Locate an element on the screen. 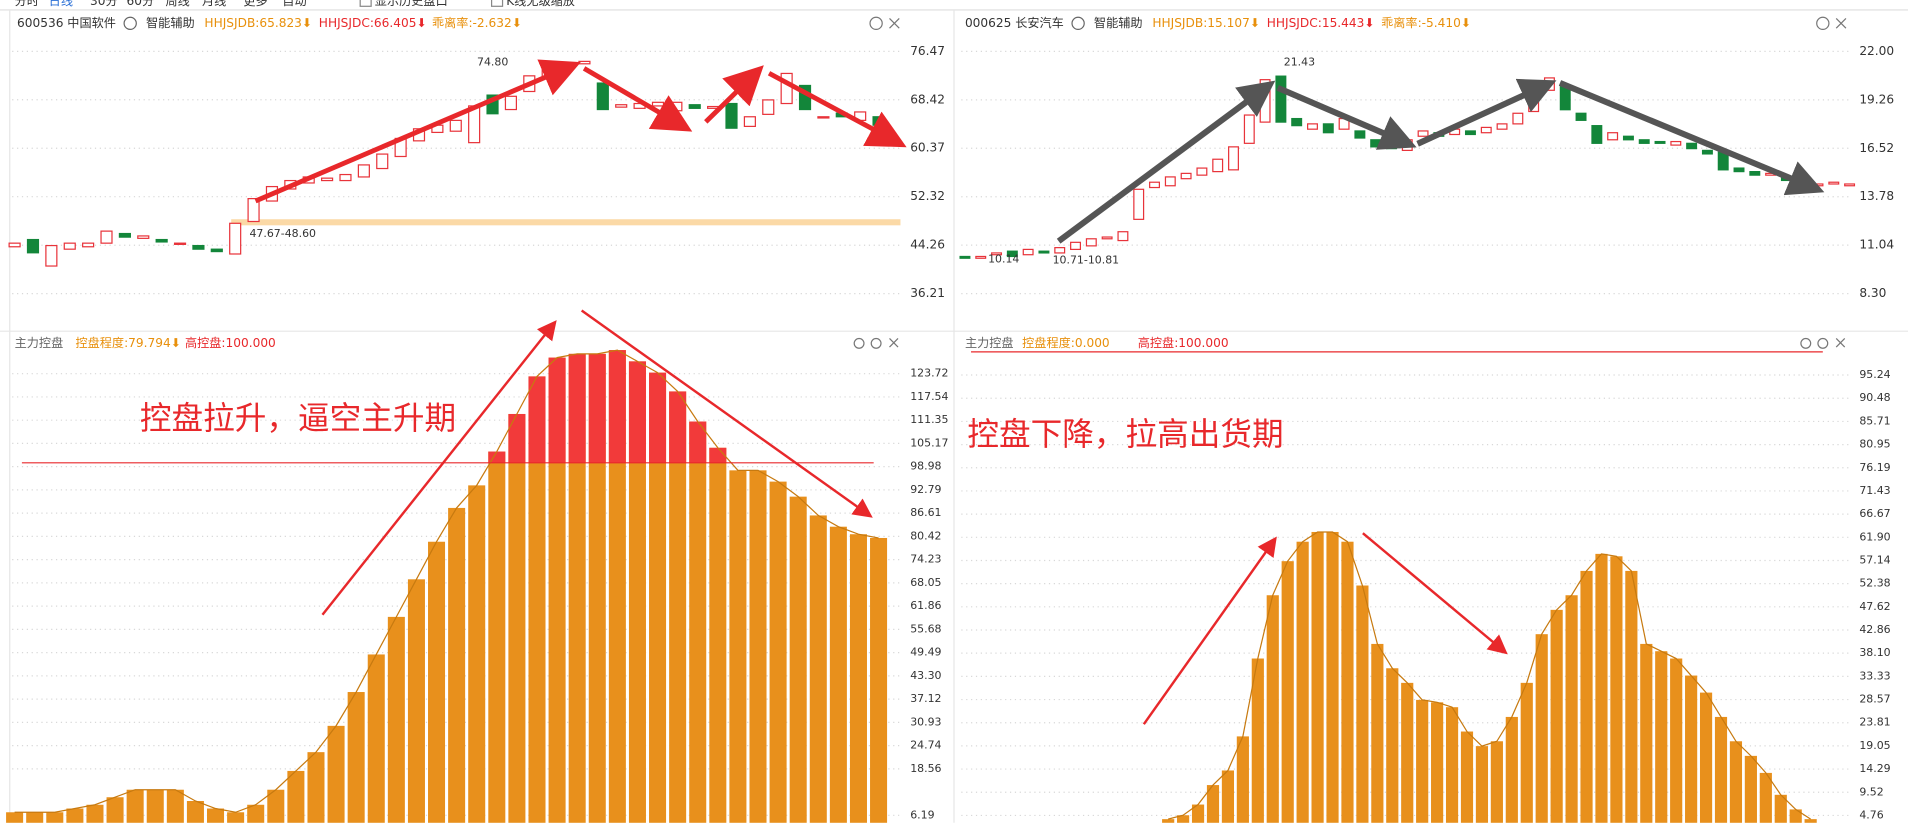 The width and height of the screenshot is (1908, 827). y-tick-label: 55.68 is located at coordinates (925, 628).